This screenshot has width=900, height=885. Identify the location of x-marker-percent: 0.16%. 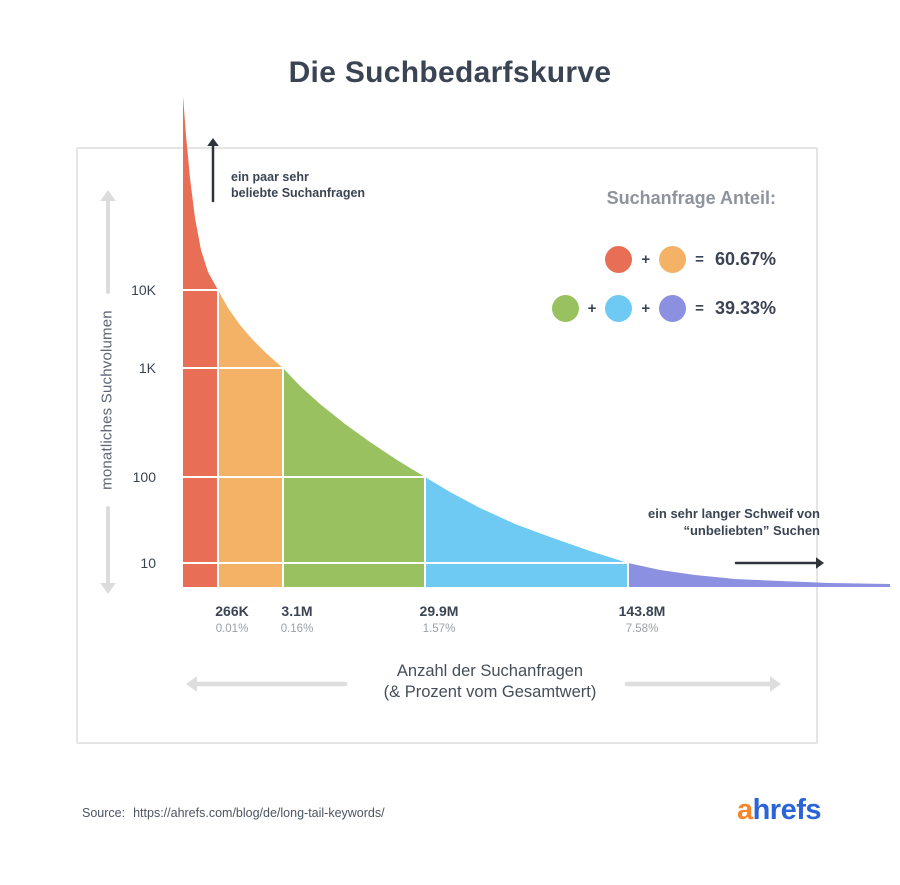
(297, 629).